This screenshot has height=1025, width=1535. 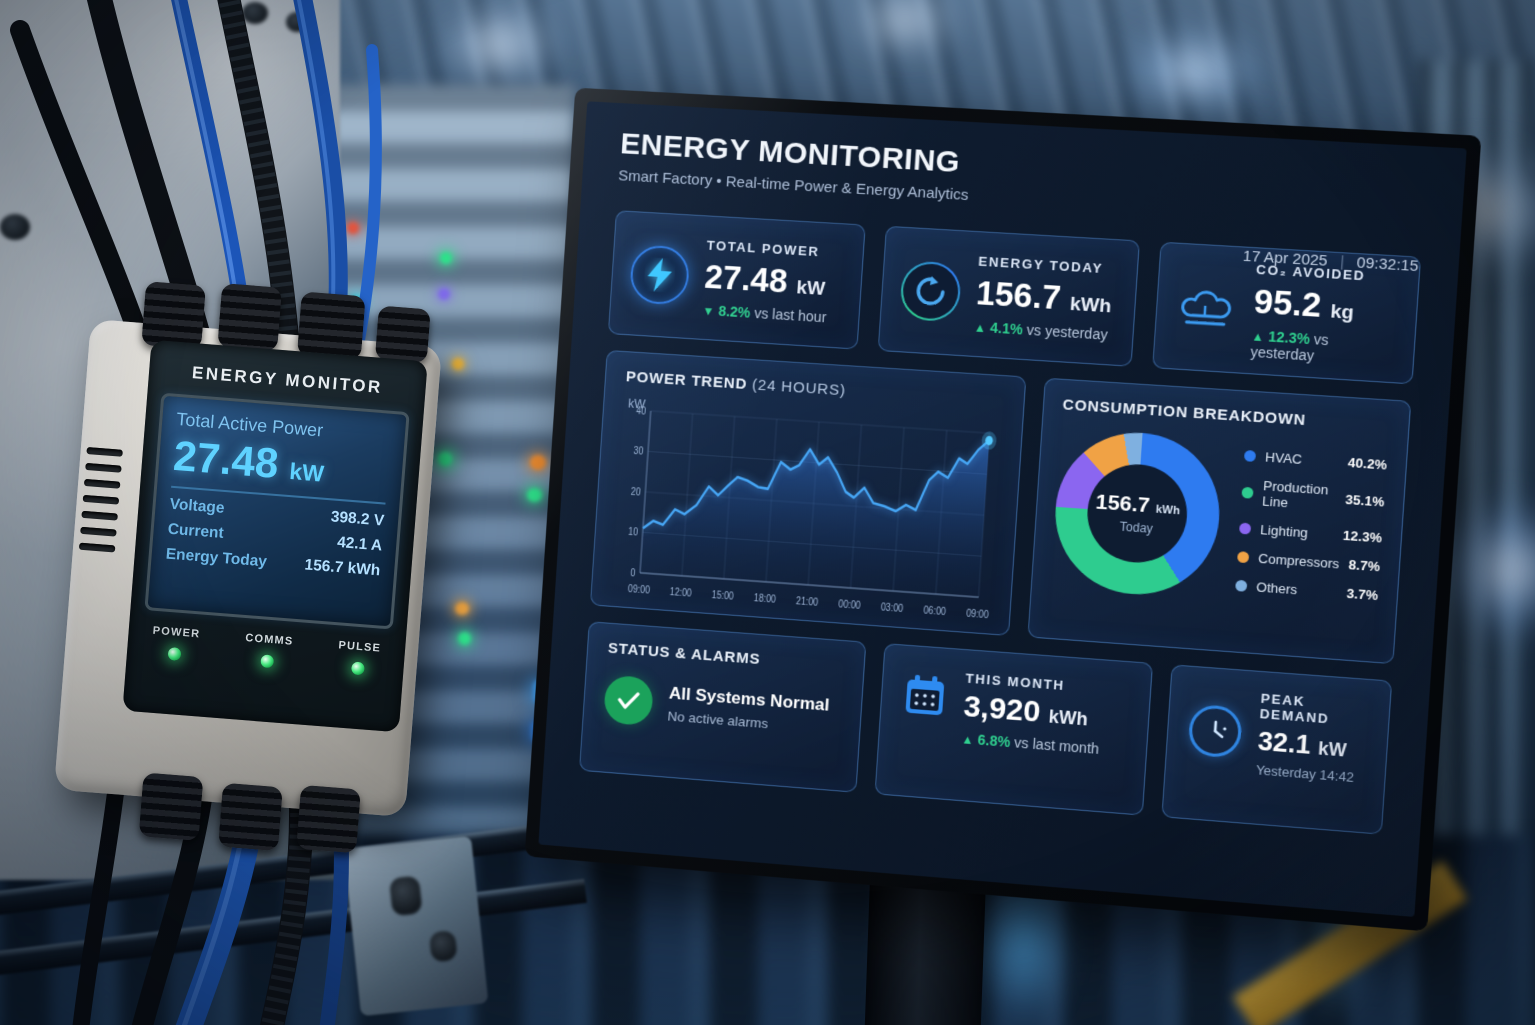 I want to click on power-led-icon, so click(x=174, y=654).